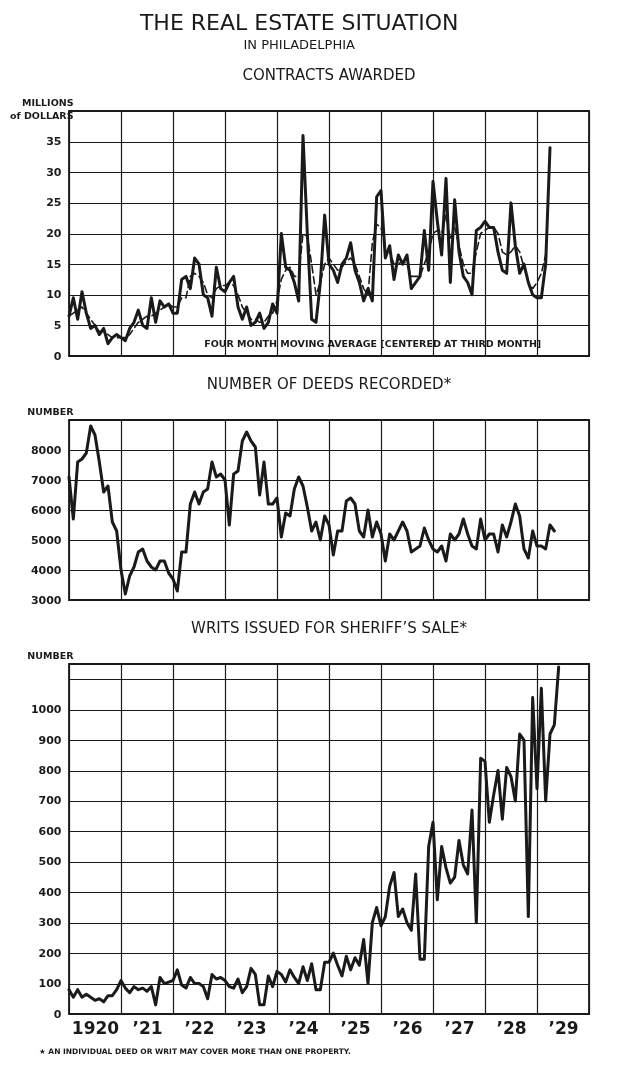 The image size is (626, 1079). What do you see at coordinates (46, 450) in the screenshot?
I see `y-tick-label: 8000` at bounding box center [46, 450].